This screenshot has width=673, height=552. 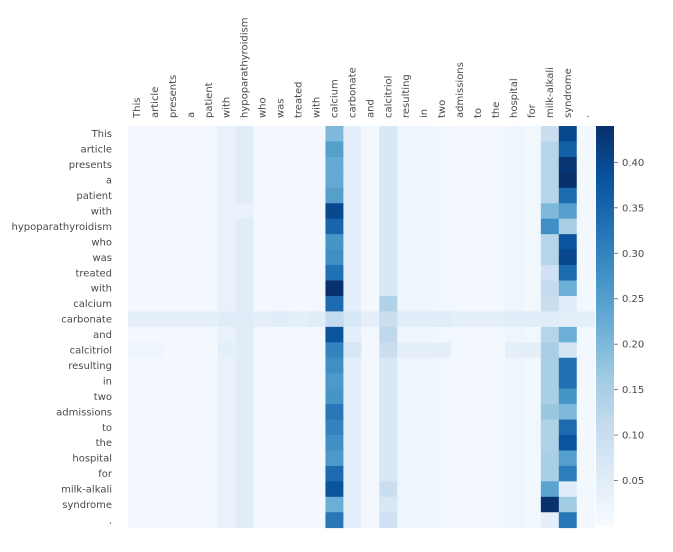 What do you see at coordinates (633, 254) in the screenshot?
I see `colorbar-tick-label: 0.30` at bounding box center [633, 254].